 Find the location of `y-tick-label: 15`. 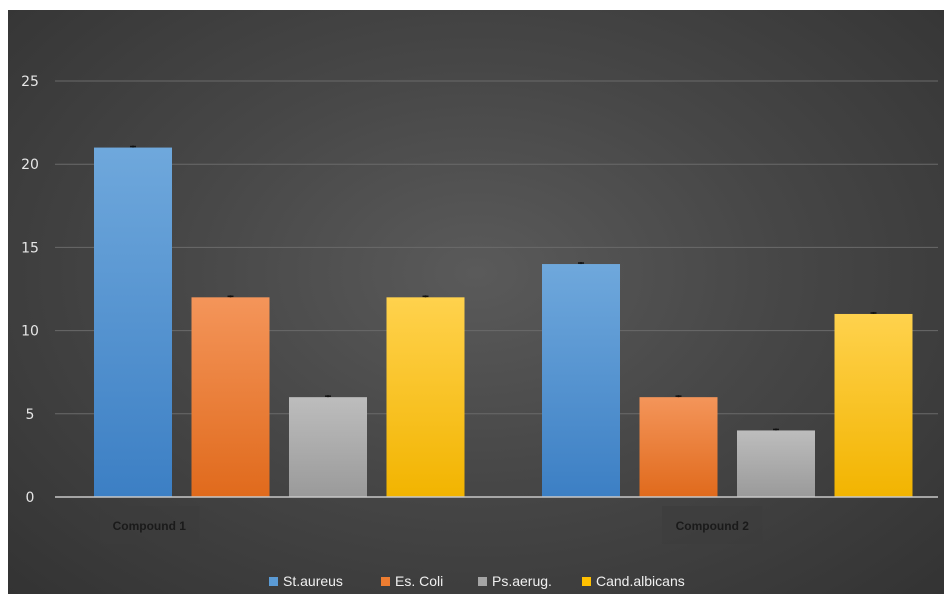

y-tick-label: 15 is located at coordinates (30, 248).